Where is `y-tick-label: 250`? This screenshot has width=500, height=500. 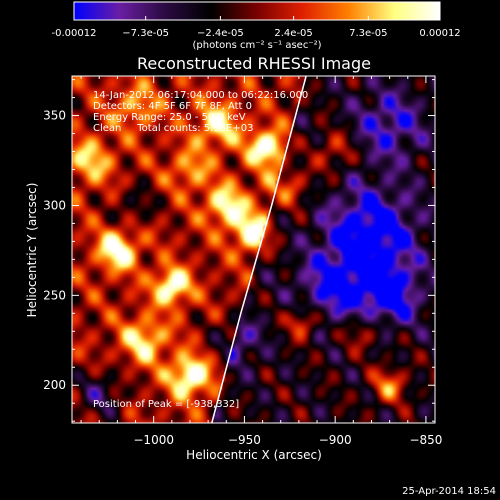 y-tick-label: 250 is located at coordinates (54, 295).